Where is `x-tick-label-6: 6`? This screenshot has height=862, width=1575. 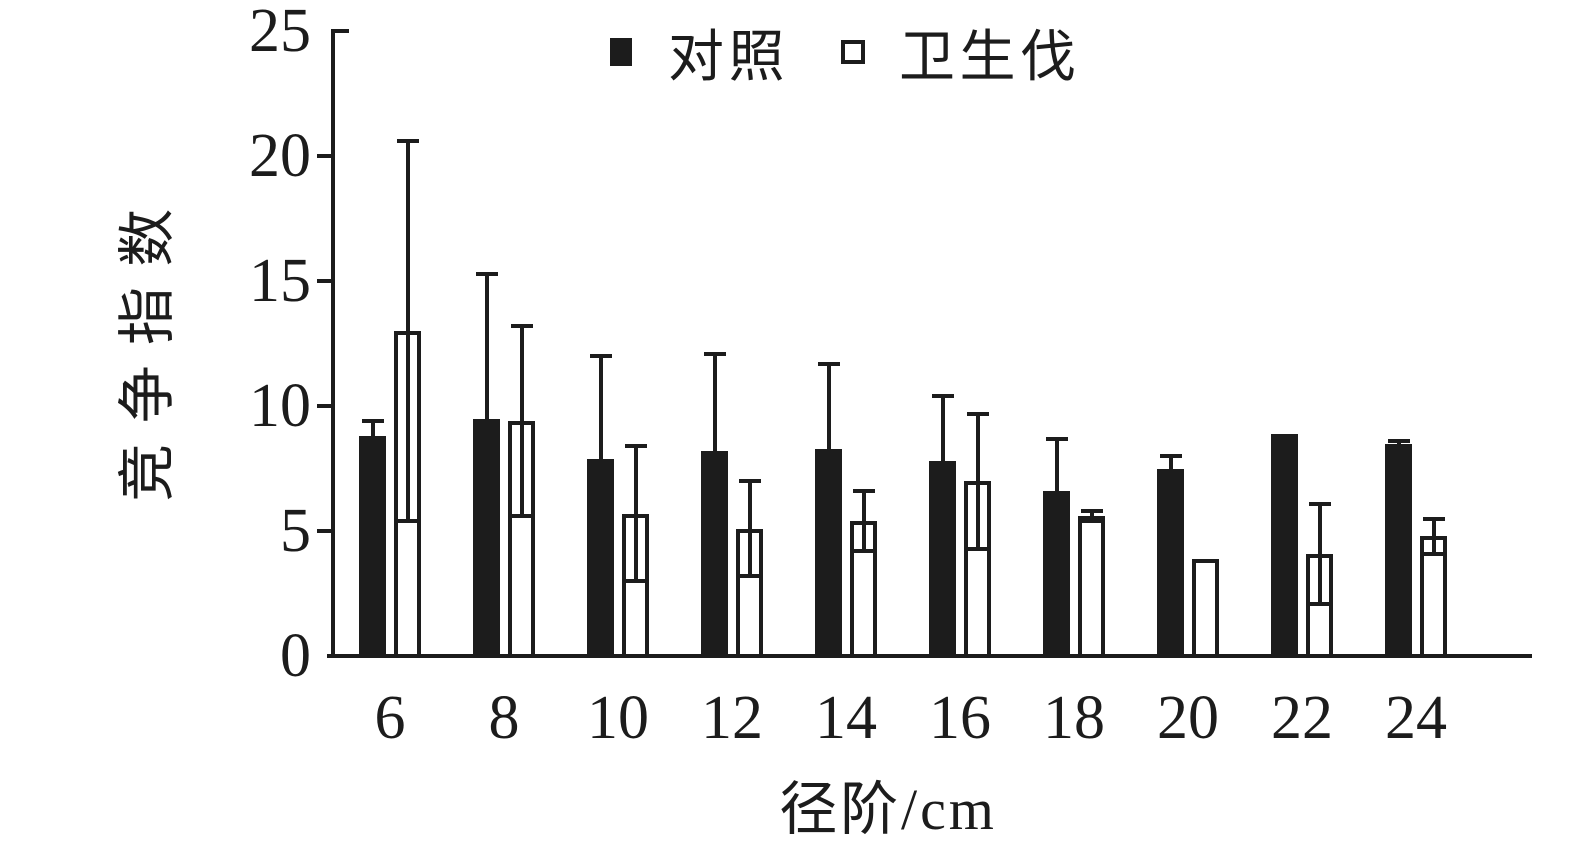 x-tick-label-6: 6 is located at coordinates (390, 718).